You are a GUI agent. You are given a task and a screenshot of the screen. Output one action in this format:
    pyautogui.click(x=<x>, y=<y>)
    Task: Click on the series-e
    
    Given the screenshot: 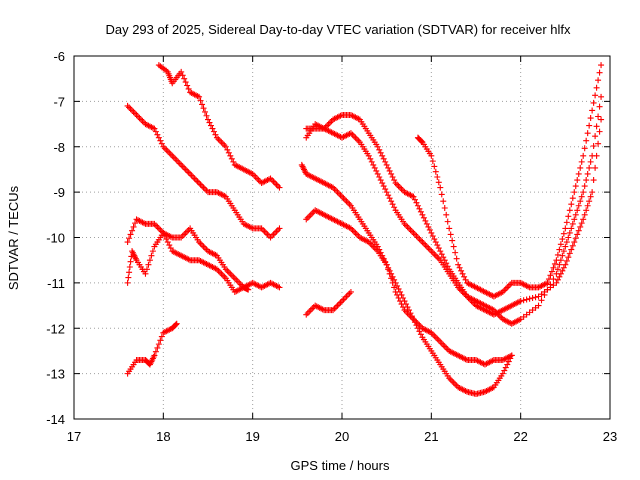 What is the action you would take?
    pyautogui.click(x=219, y=126)
    